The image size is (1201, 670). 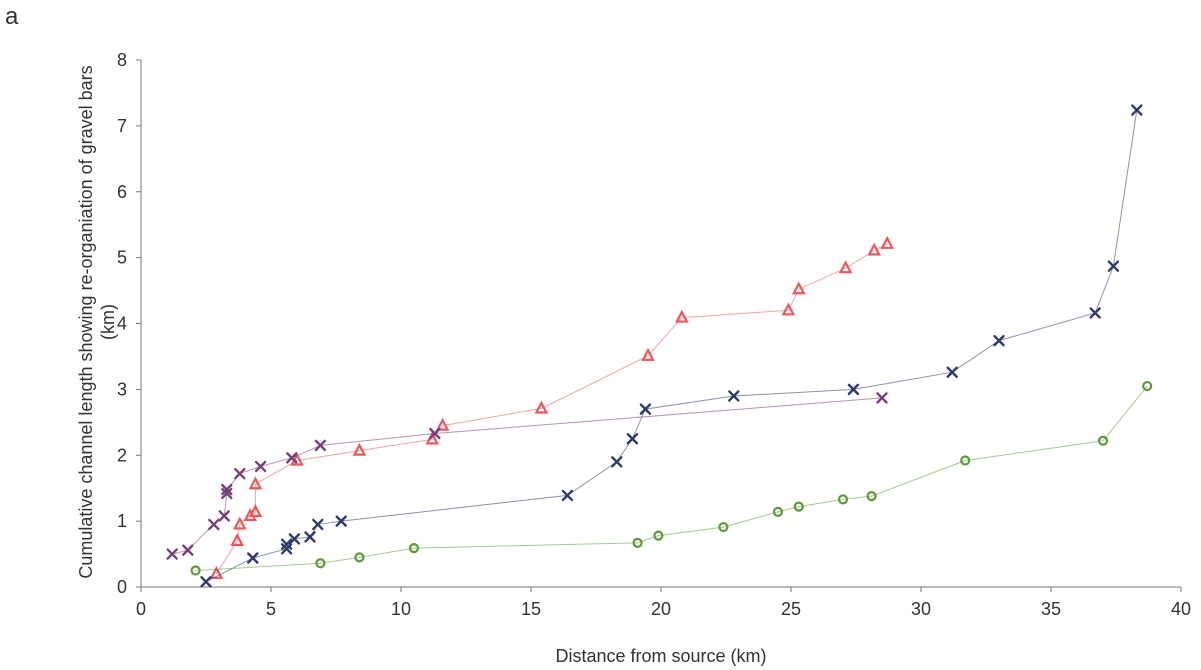 I want to click on y-tick-label: 1, so click(x=122, y=521).